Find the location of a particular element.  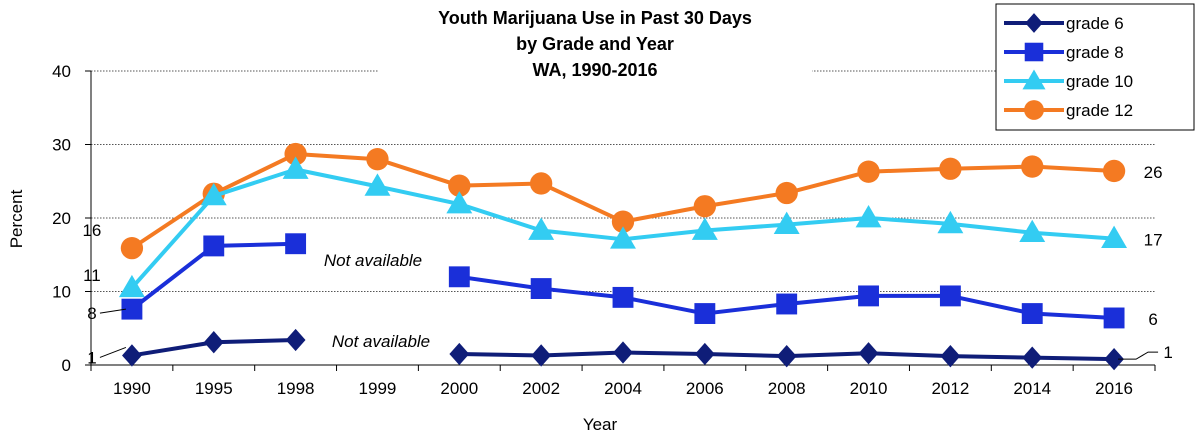

point-grade-8-2006 is located at coordinates (705, 313).